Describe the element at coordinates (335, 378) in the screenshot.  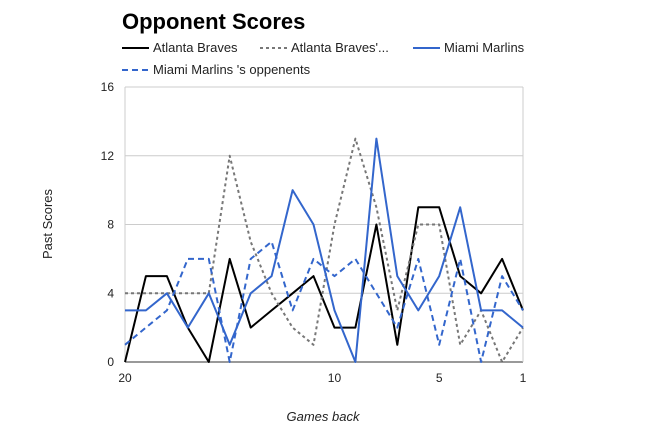
I see `x-tick-label: 10` at that location.